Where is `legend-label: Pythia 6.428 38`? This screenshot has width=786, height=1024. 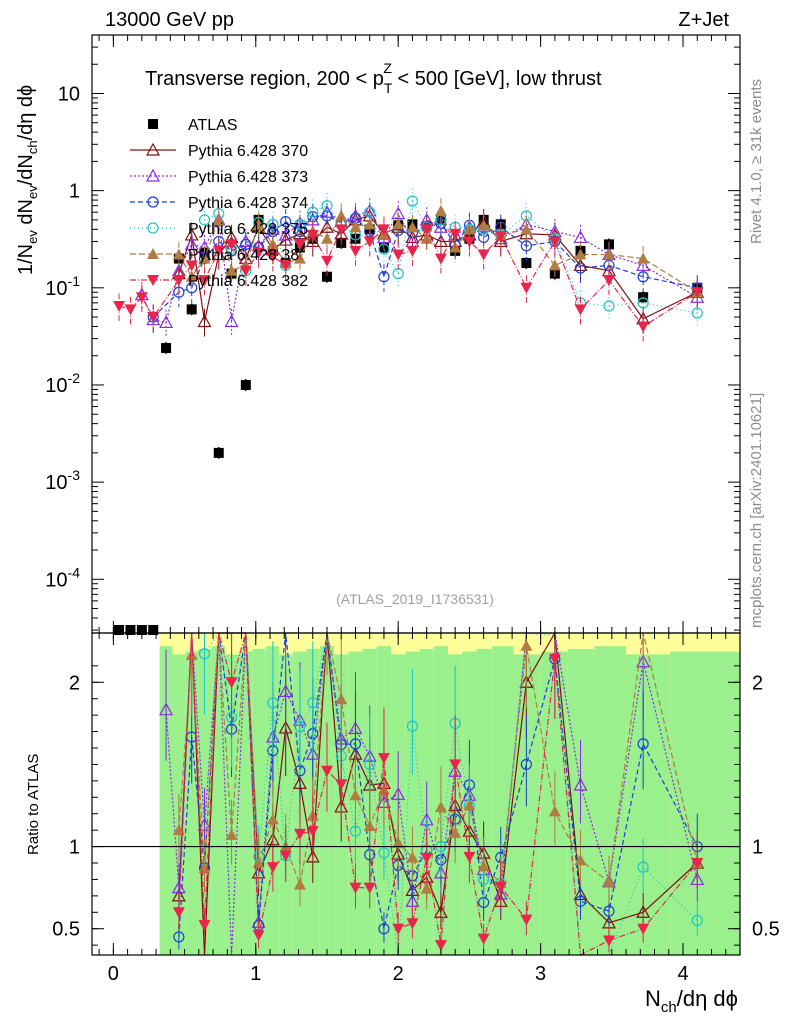
legend-label: Pythia 6.428 38 is located at coordinates (243, 255).